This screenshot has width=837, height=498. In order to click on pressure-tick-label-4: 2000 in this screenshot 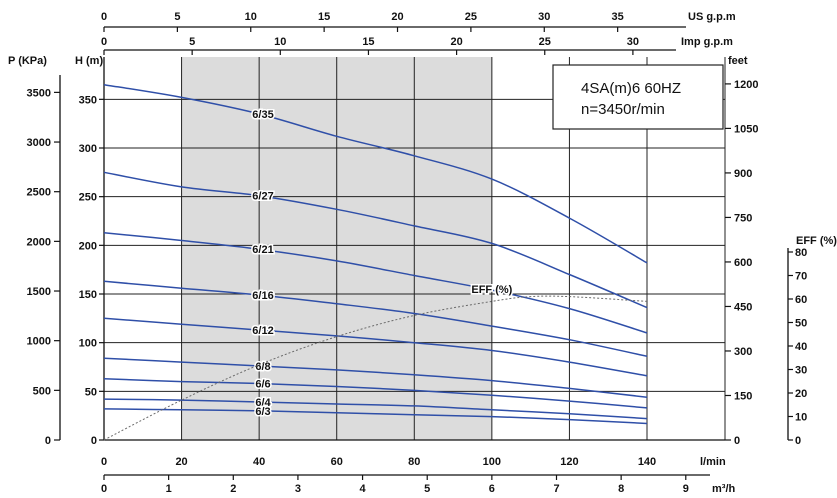, I will do `click(39, 242)`.